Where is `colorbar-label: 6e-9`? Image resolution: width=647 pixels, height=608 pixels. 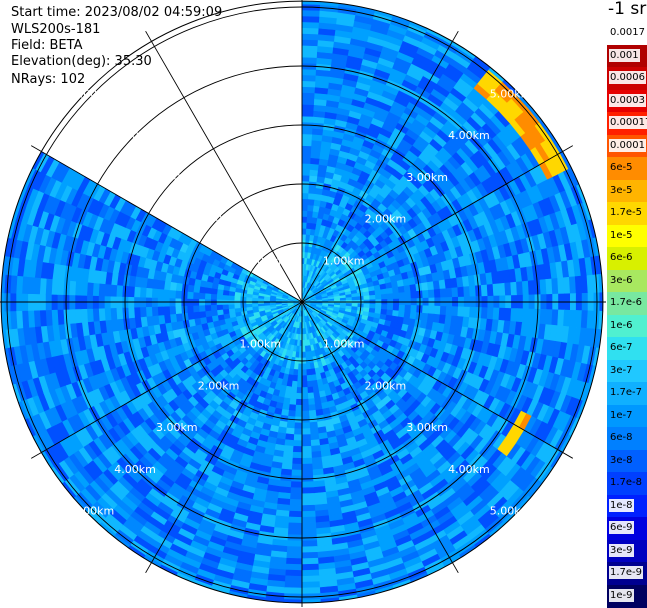 colorbar-label: 6e-9 is located at coordinates (621, 527).